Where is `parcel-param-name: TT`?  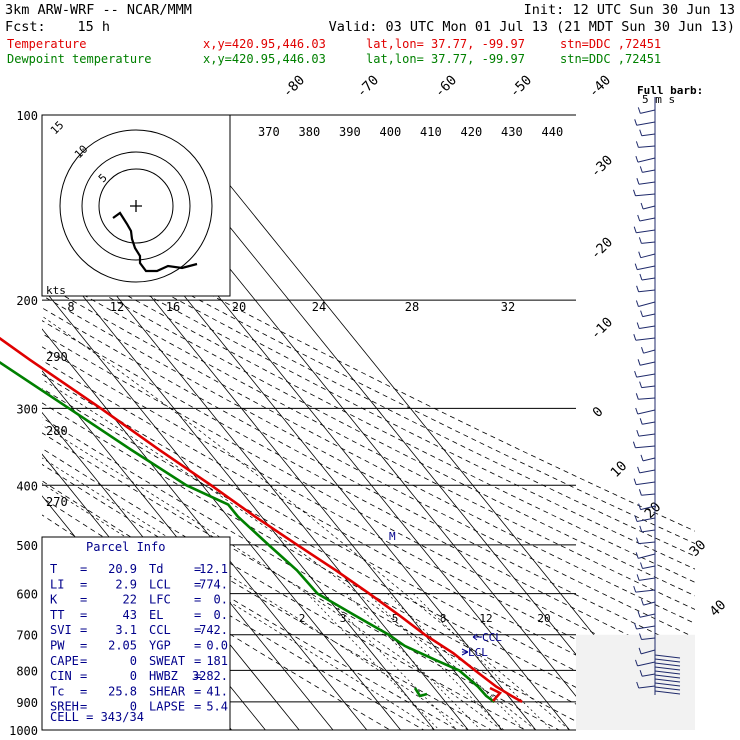 parcel-param-name: TT is located at coordinates (57, 615).